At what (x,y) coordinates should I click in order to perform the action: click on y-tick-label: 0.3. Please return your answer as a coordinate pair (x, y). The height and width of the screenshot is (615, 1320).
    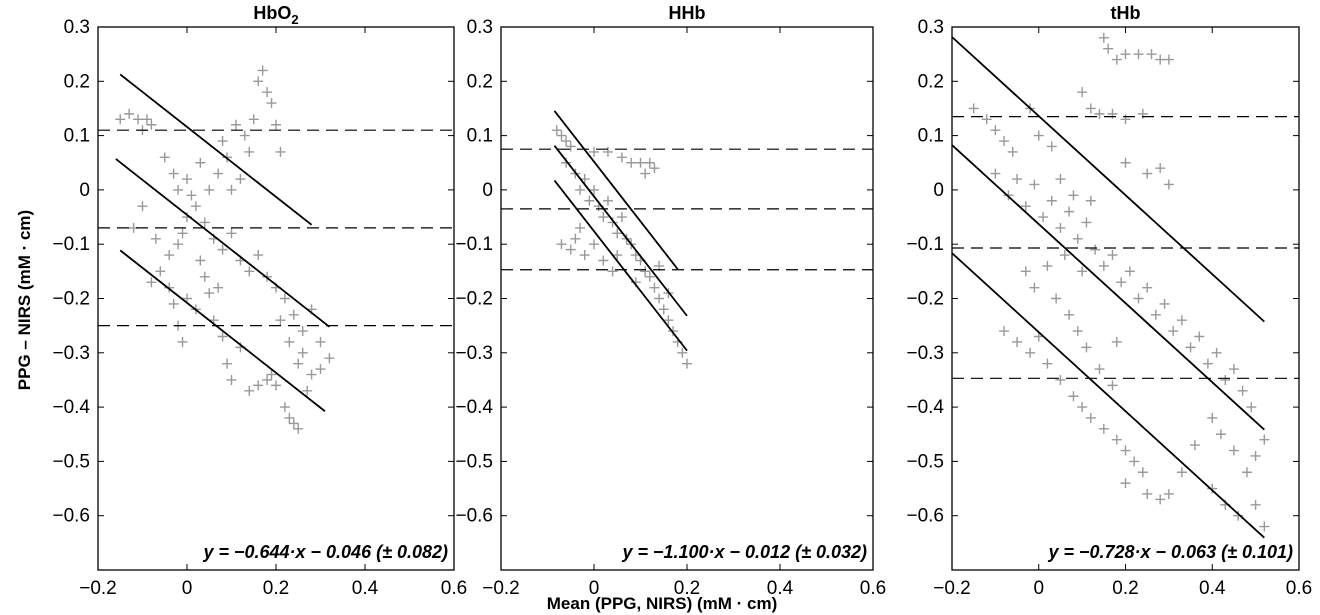
    Looking at the image, I should click on (480, 27).